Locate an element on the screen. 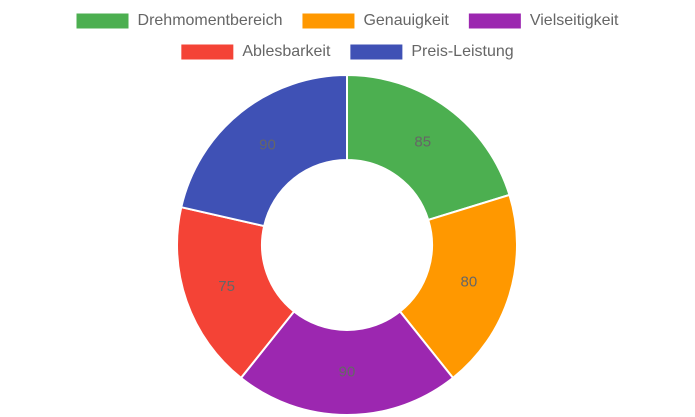 The height and width of the screenshot is (417, 695). legend-item: Drehmomentbereich is located at coordinates (179, 20).